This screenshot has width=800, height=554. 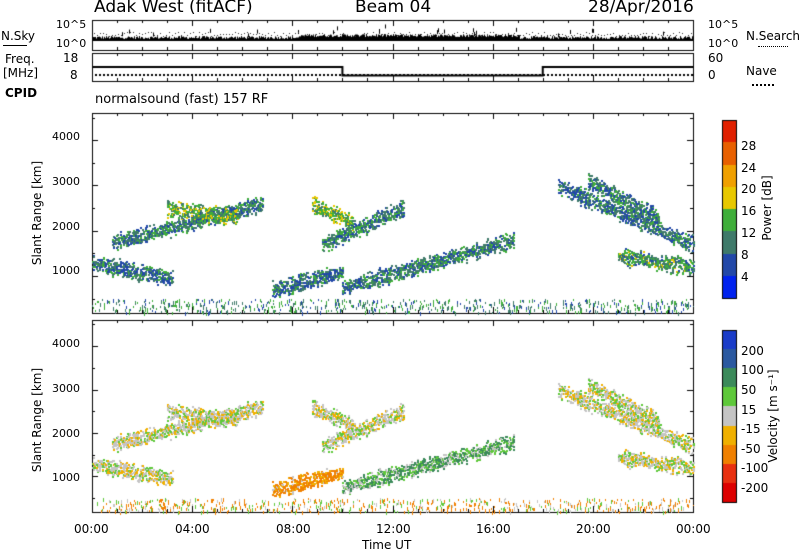 I want to click on velocity-y-tick-1000: 1000, so click(x=66, y=477).